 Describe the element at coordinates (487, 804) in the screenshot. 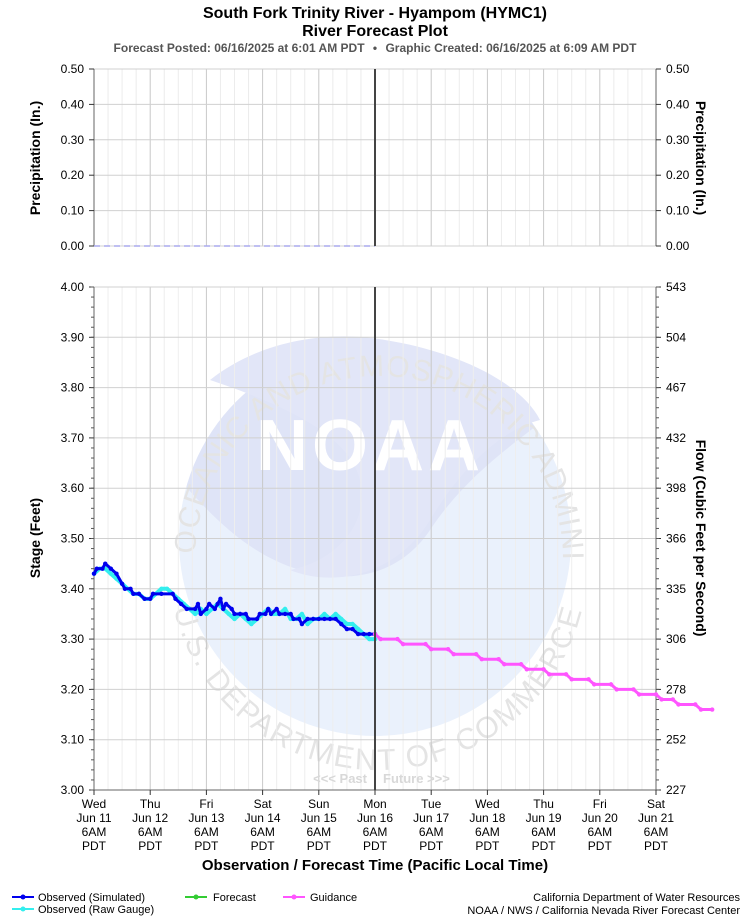

I see `x-tick-day: Wed` at that location.